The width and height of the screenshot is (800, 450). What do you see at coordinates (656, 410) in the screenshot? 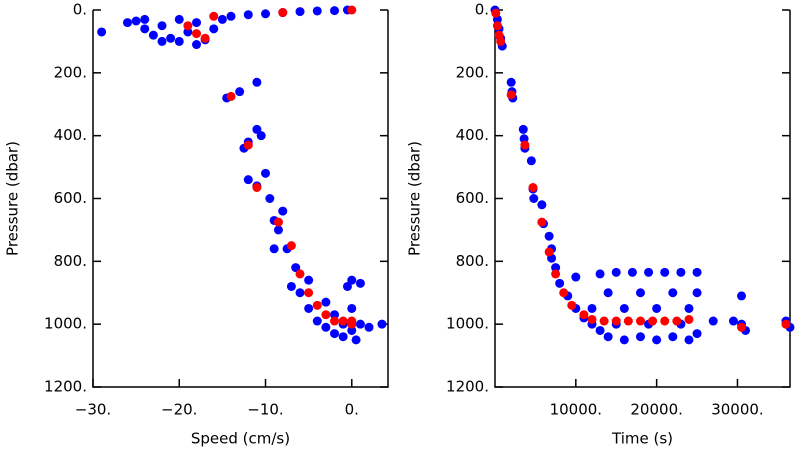
I see `x-tick-label: 20000.` at bounding box center [656, 410].